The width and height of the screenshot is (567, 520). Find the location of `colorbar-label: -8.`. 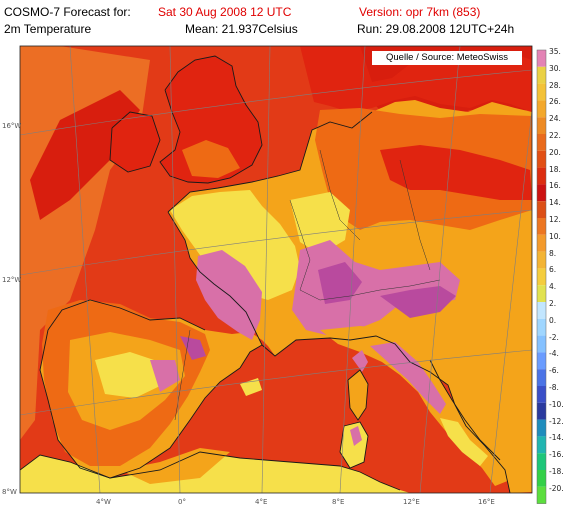

colorbar-label: -8. is located at coordinates (554, 387).